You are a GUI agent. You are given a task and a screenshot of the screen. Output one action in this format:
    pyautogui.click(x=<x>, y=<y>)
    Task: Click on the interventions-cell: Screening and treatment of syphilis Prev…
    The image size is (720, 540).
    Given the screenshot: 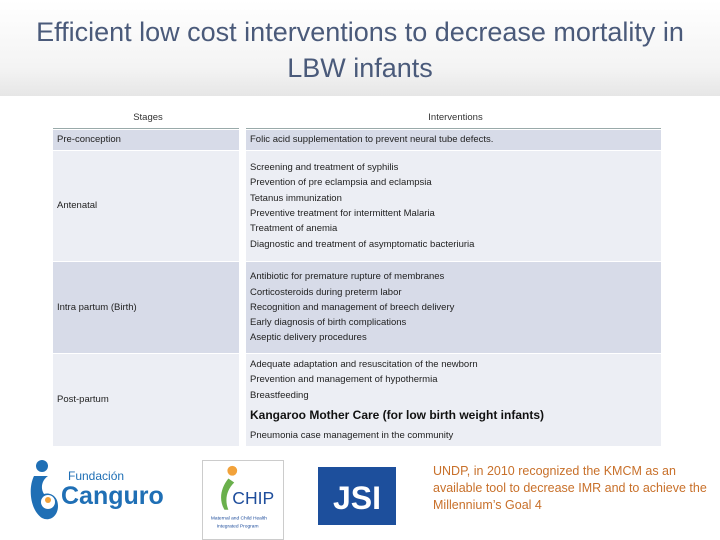 What is the action you would take?
    pyautogui.click(x=453, y=206)
    